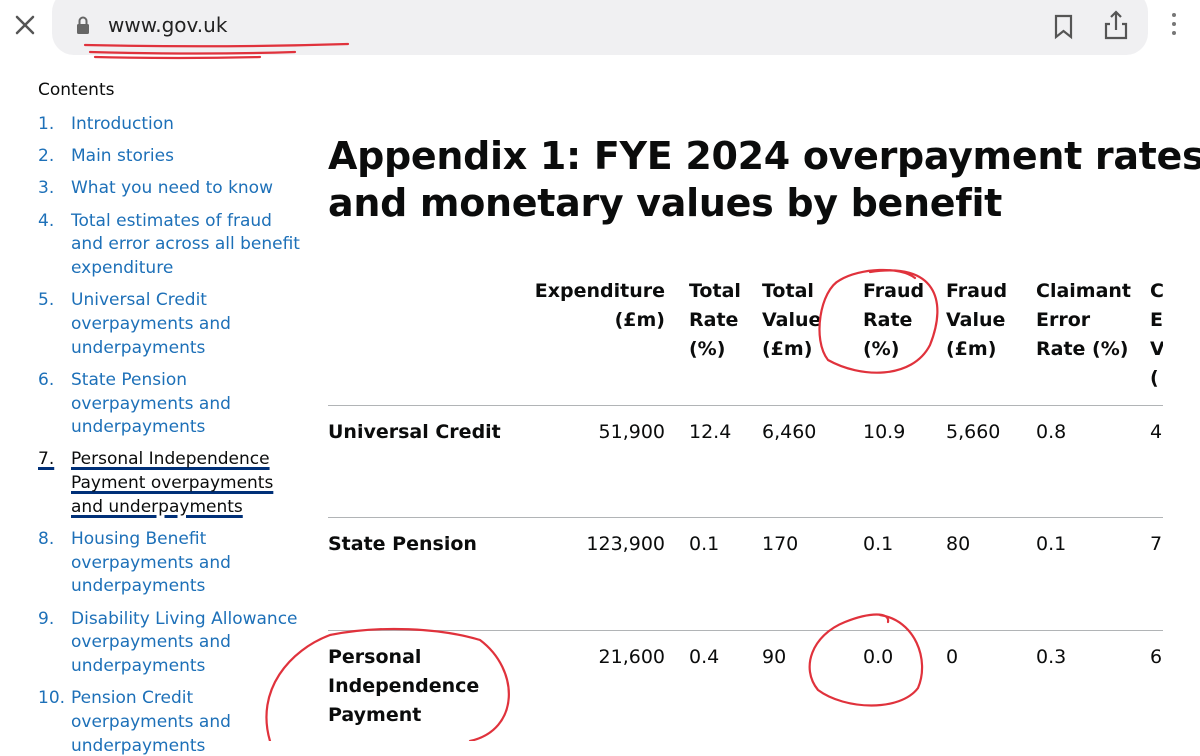  Describe the element at coordinates (402, 544) in the screenshot. I see `row-header: State Pension` at that location.